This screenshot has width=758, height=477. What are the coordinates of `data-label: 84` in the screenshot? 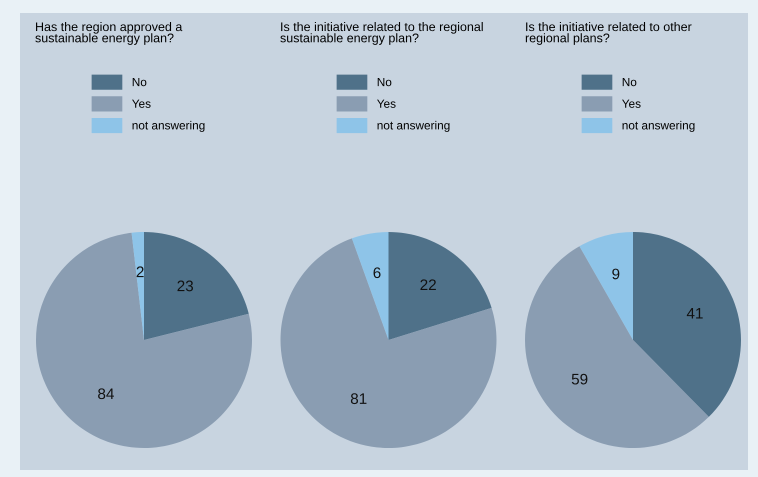 It's located at (106, 394).